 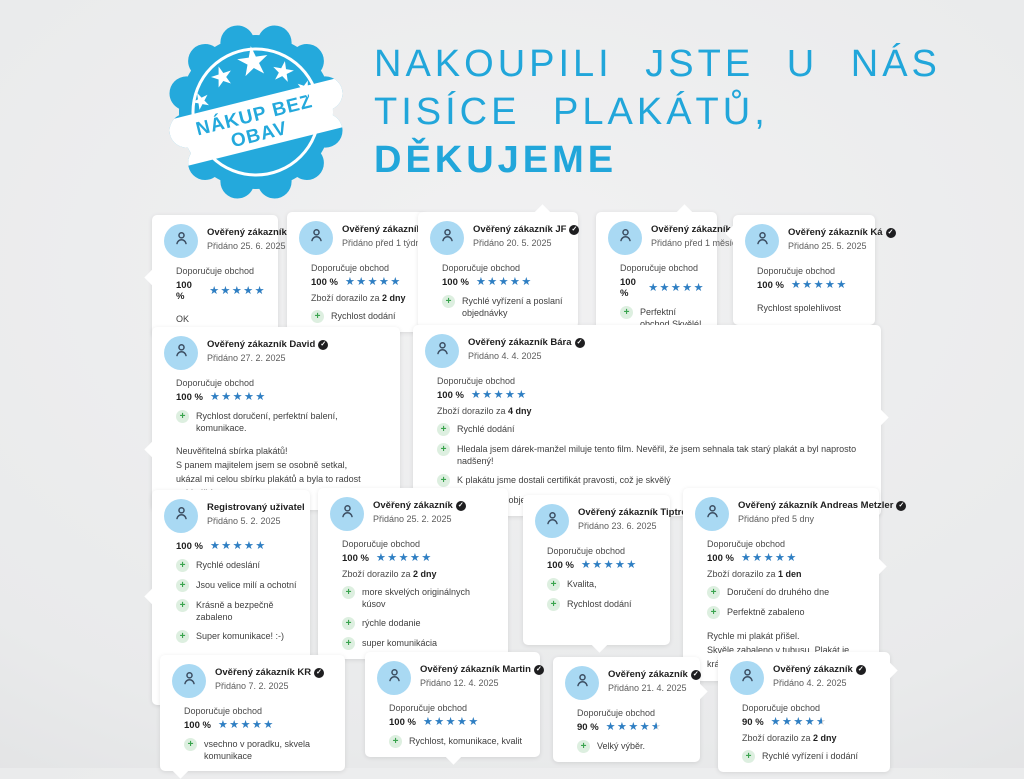 What do you see at coordinates (240, 636) in the screenshot?
I see `plus-label: Super komunikace! :-)` at bounding box center [240, 636].